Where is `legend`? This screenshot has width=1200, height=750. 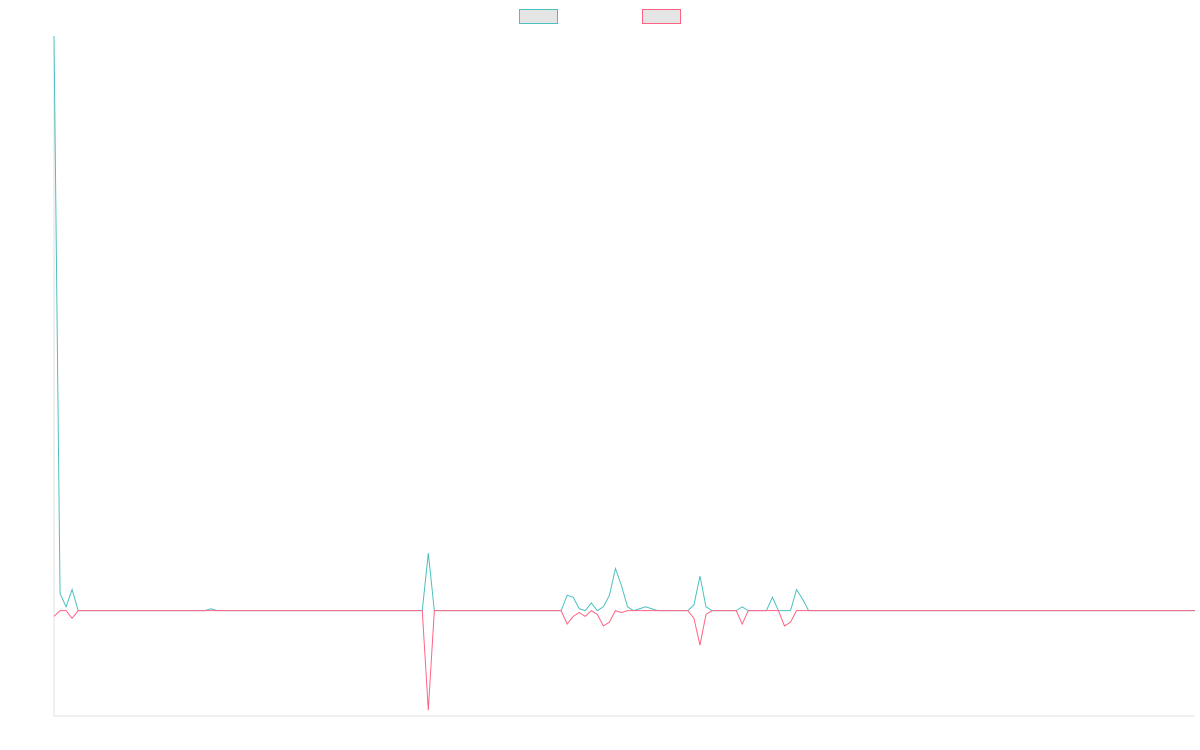
legend is located at coordinates (600, 18).